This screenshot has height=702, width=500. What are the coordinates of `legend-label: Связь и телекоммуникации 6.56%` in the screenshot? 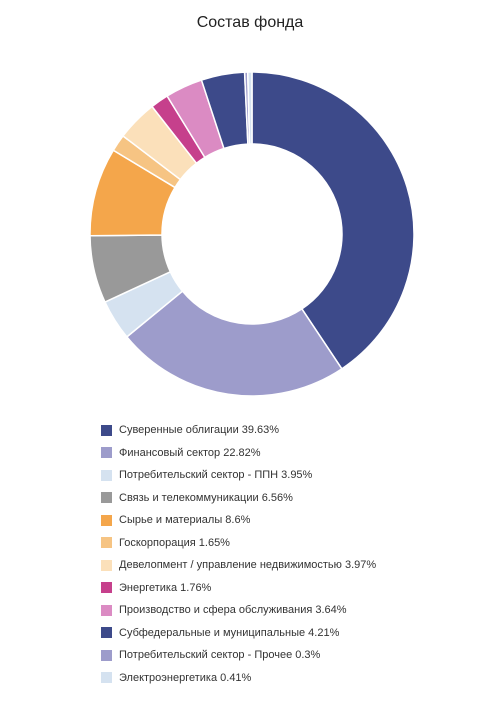 It's located at (206, 497).